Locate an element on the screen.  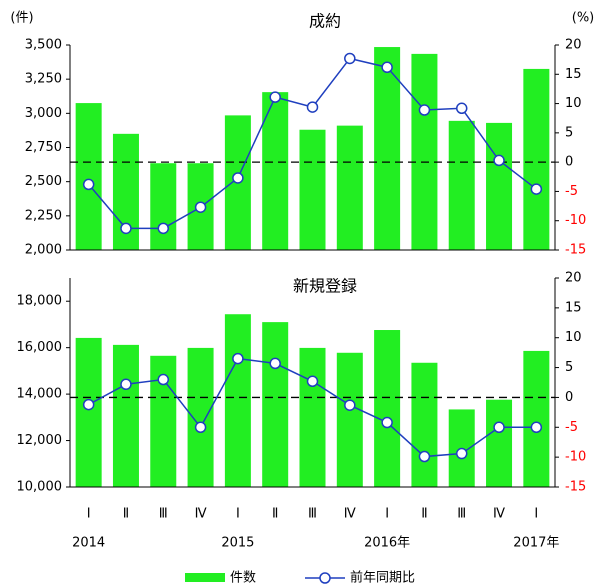
y-tick-label: 16,000 is located at coordinates (40, 347).